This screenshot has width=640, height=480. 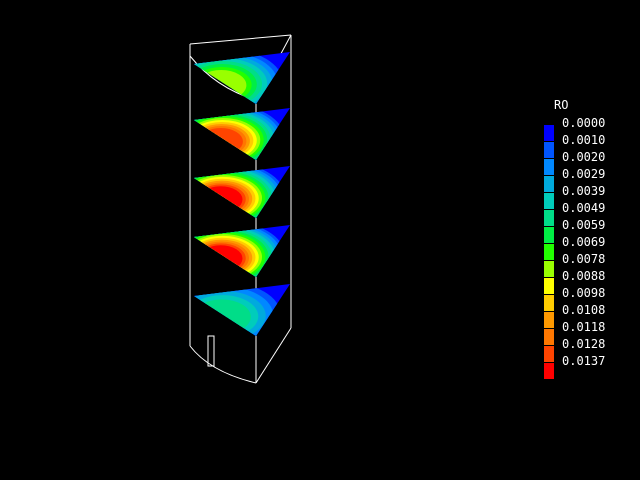 What do you see at coordinates (584, 327) in the screenshot?
I see `legend-label: 0.0118` at bounding box center [584, 327].